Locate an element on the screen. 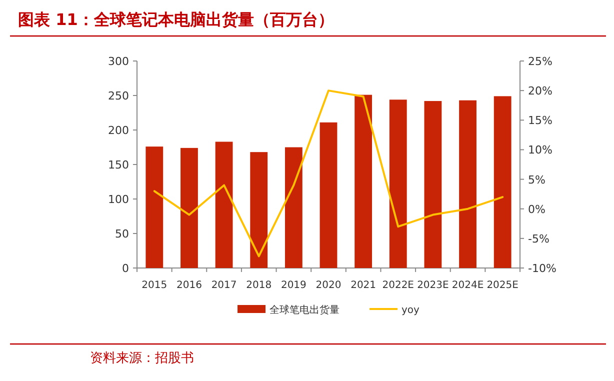 The height and width of the screenshot is (381, 614). y2-tick-label: 0% is located at coordinates (537, 209).